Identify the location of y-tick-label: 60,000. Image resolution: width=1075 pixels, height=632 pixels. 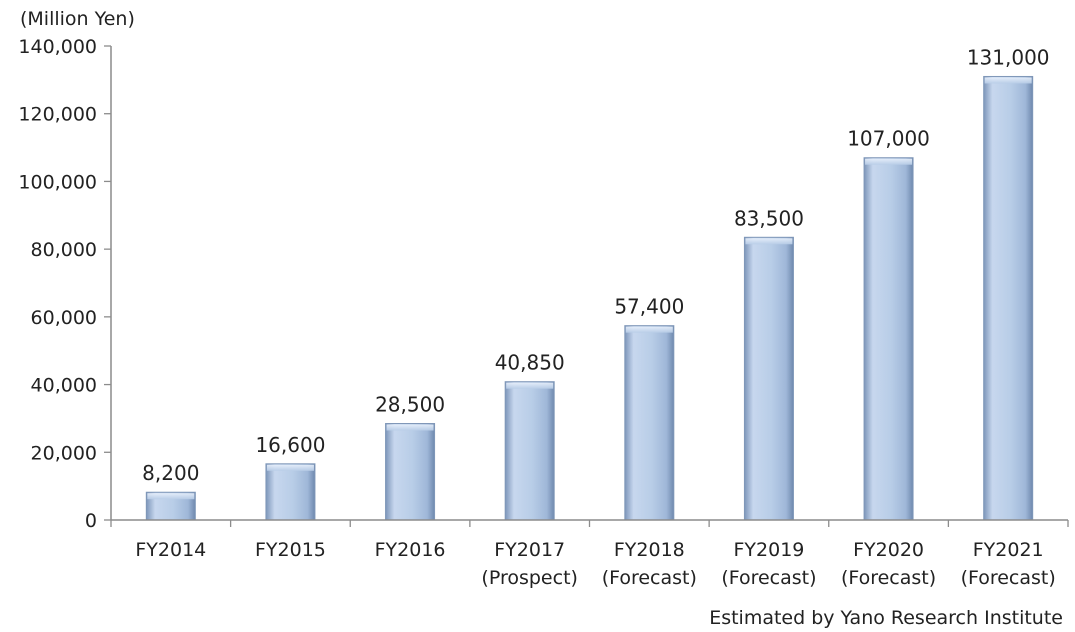
(64, 318).